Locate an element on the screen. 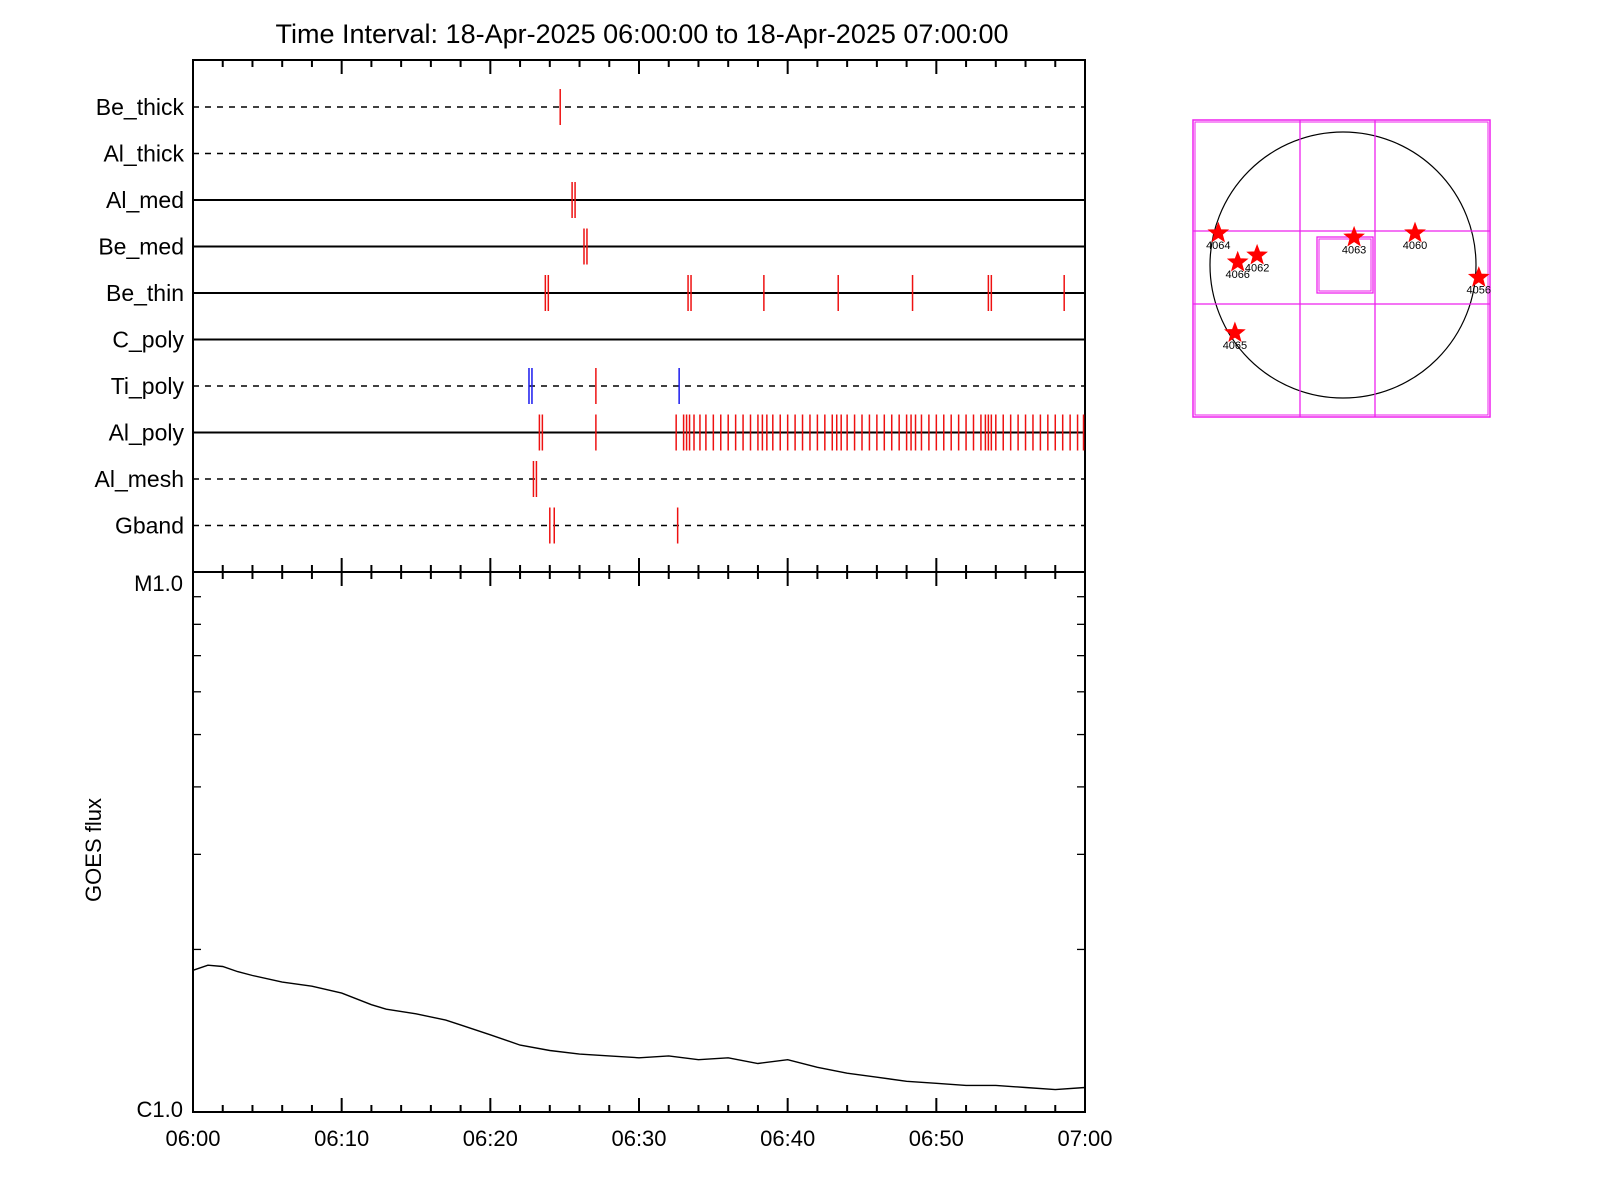 The height and width of the screenshot is (1200, 1600). active-region-label: 4063 is located at coordinates (1354, 250).